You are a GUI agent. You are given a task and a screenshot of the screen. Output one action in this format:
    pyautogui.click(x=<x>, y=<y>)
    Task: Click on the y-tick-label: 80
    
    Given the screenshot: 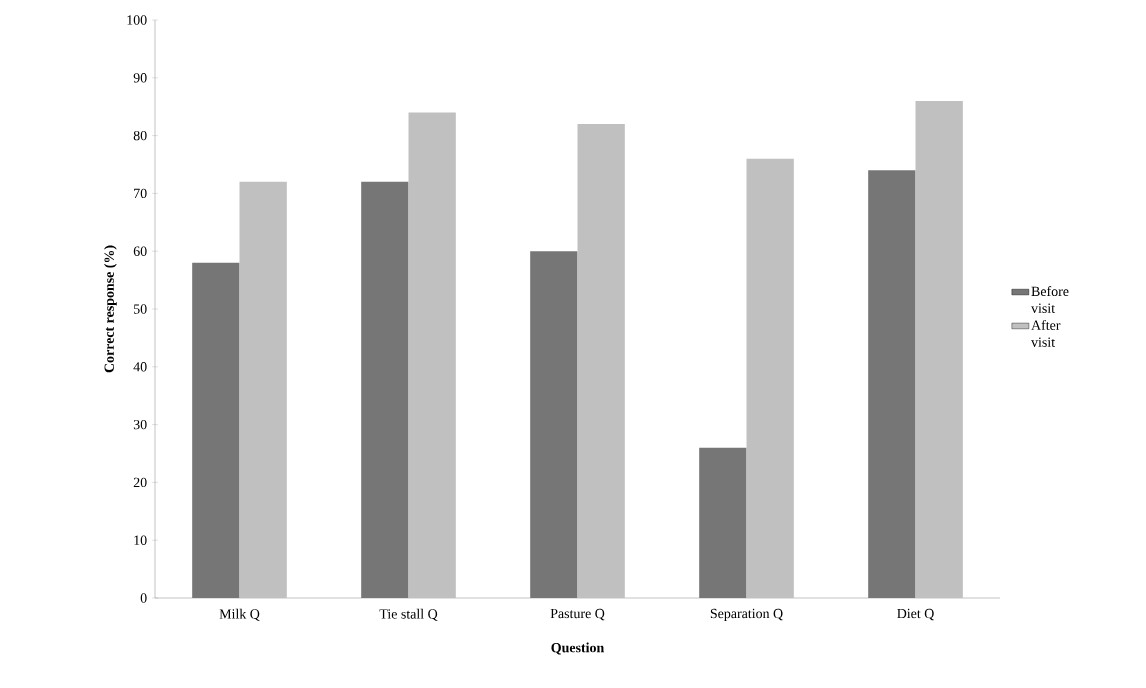 What is the action you would take?
    pyautogui.click(x=140, y=135)
    